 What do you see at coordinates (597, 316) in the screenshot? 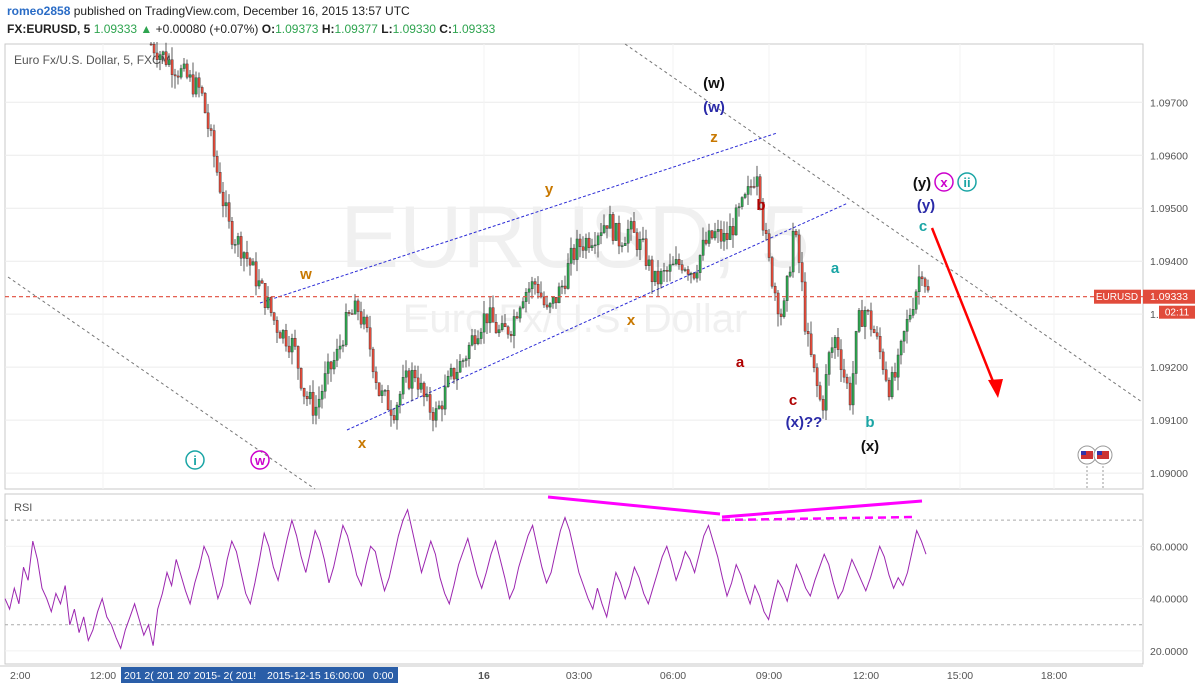
I see `channel-lower-line` at bounding box center [597, 316].